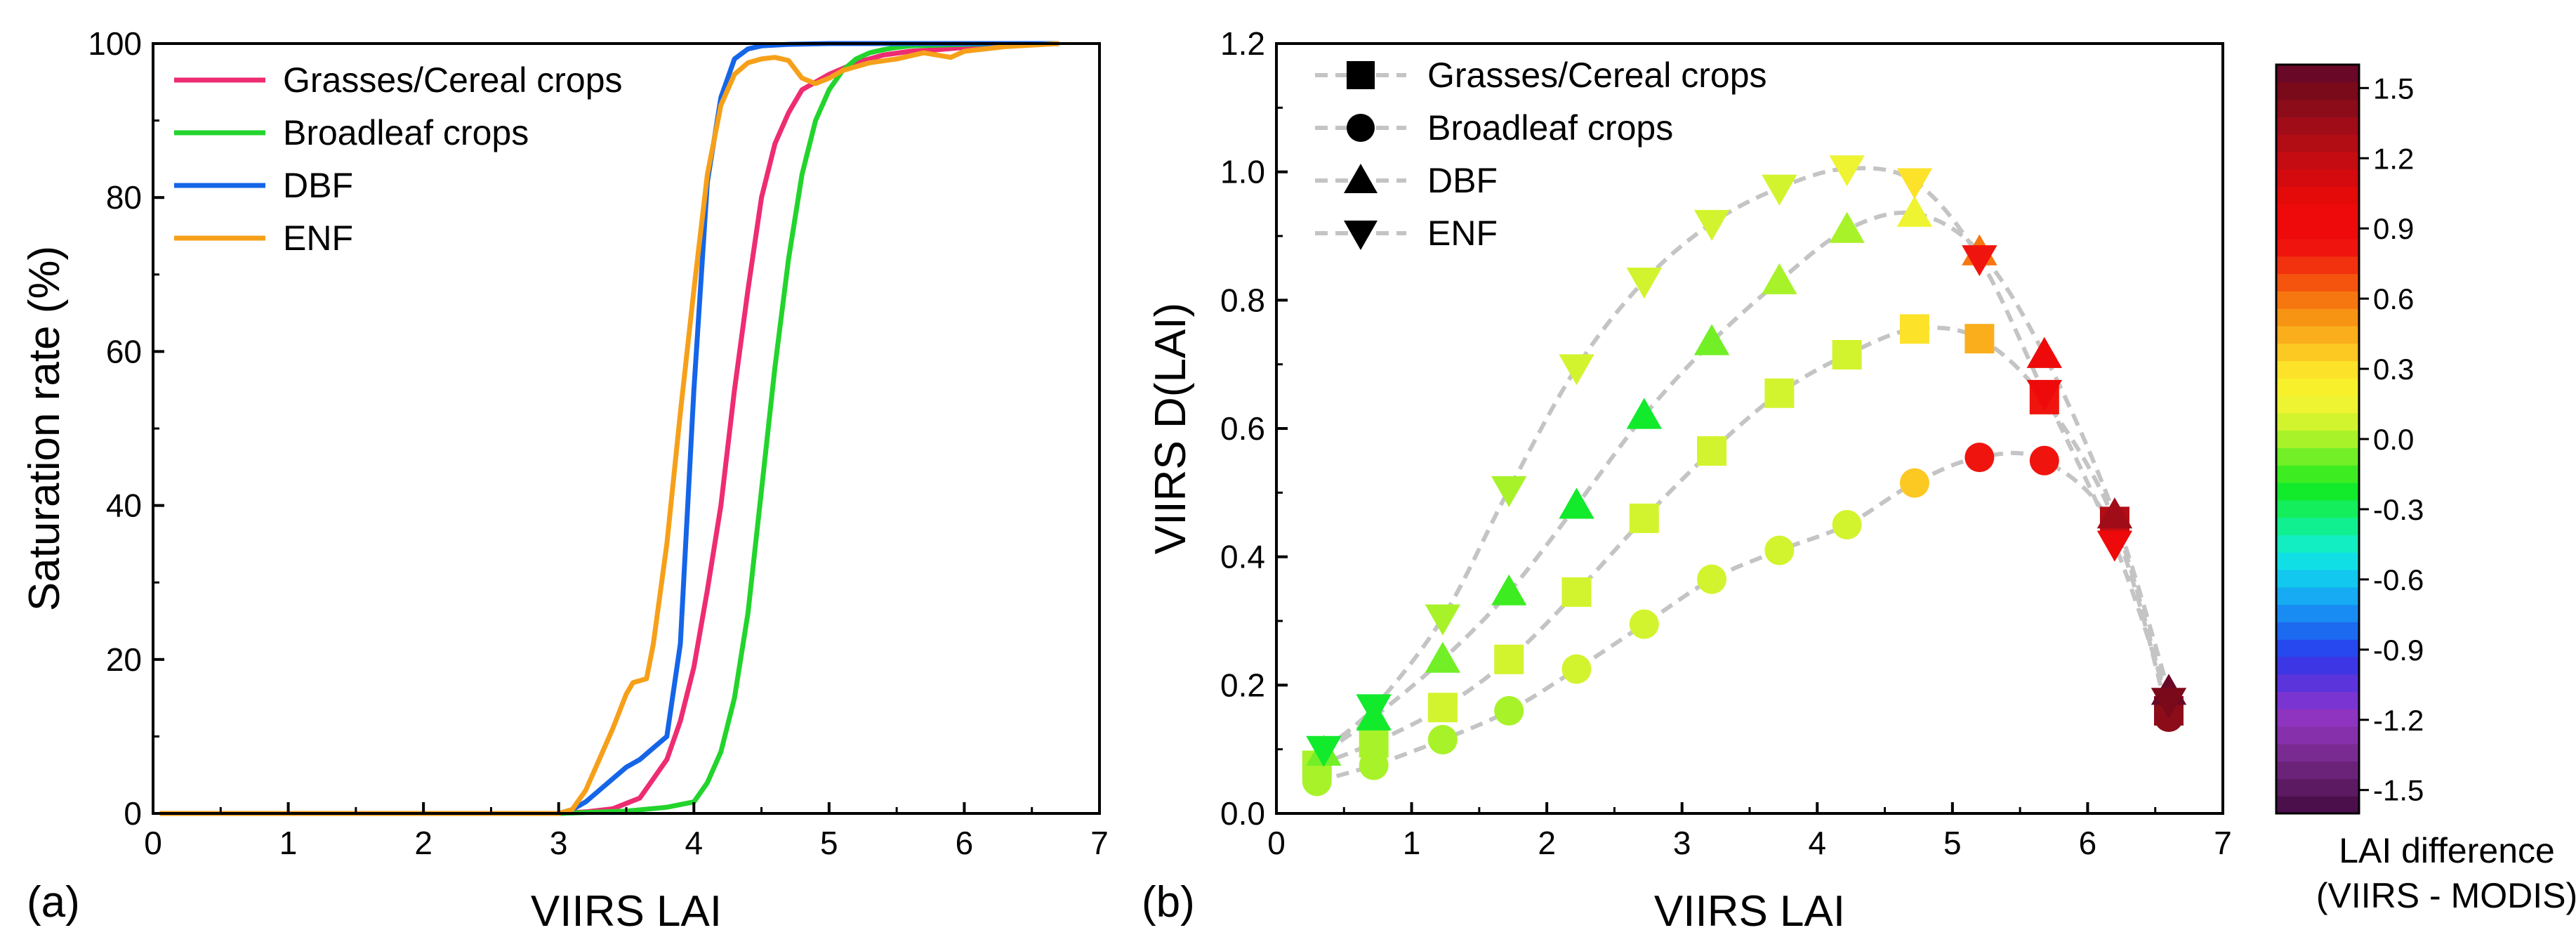 The width and height of the screenshot is (2576, 949). Describe the element at coordinates (2398, 720) in the screenshot. I see `colorbar-tick-label: -1.2` at that location.